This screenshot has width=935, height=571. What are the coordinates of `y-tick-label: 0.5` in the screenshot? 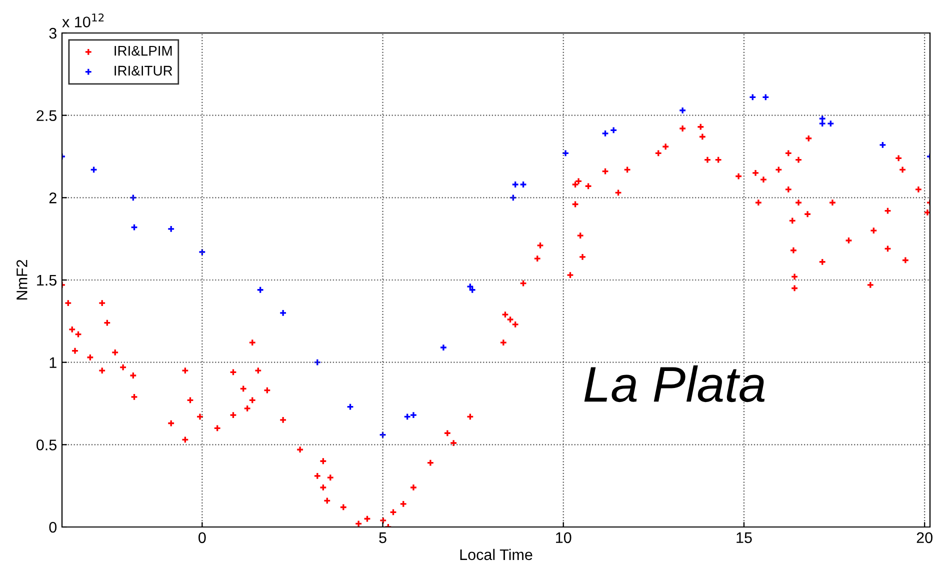 It's located at (46, 445).